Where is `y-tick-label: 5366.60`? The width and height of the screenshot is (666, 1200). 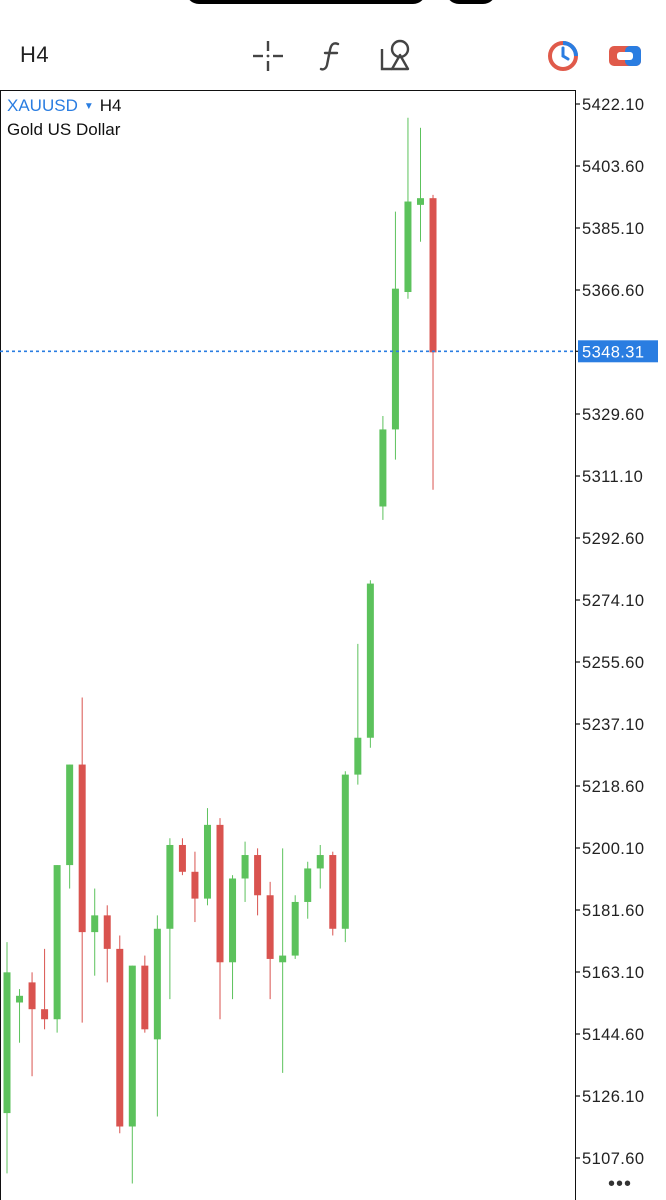
y-tick-label: 5366.60 is located at coordinates (613, 291).